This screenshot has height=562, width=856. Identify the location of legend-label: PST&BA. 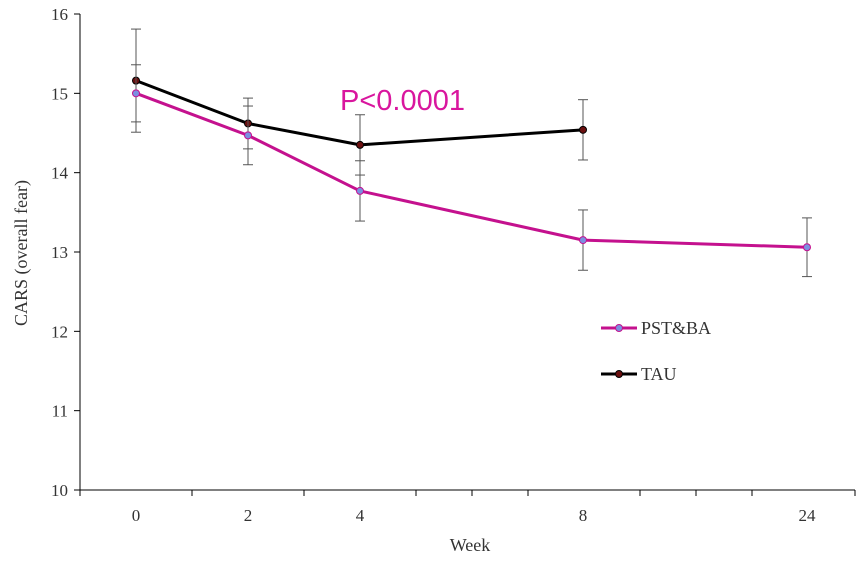
(676, 328).